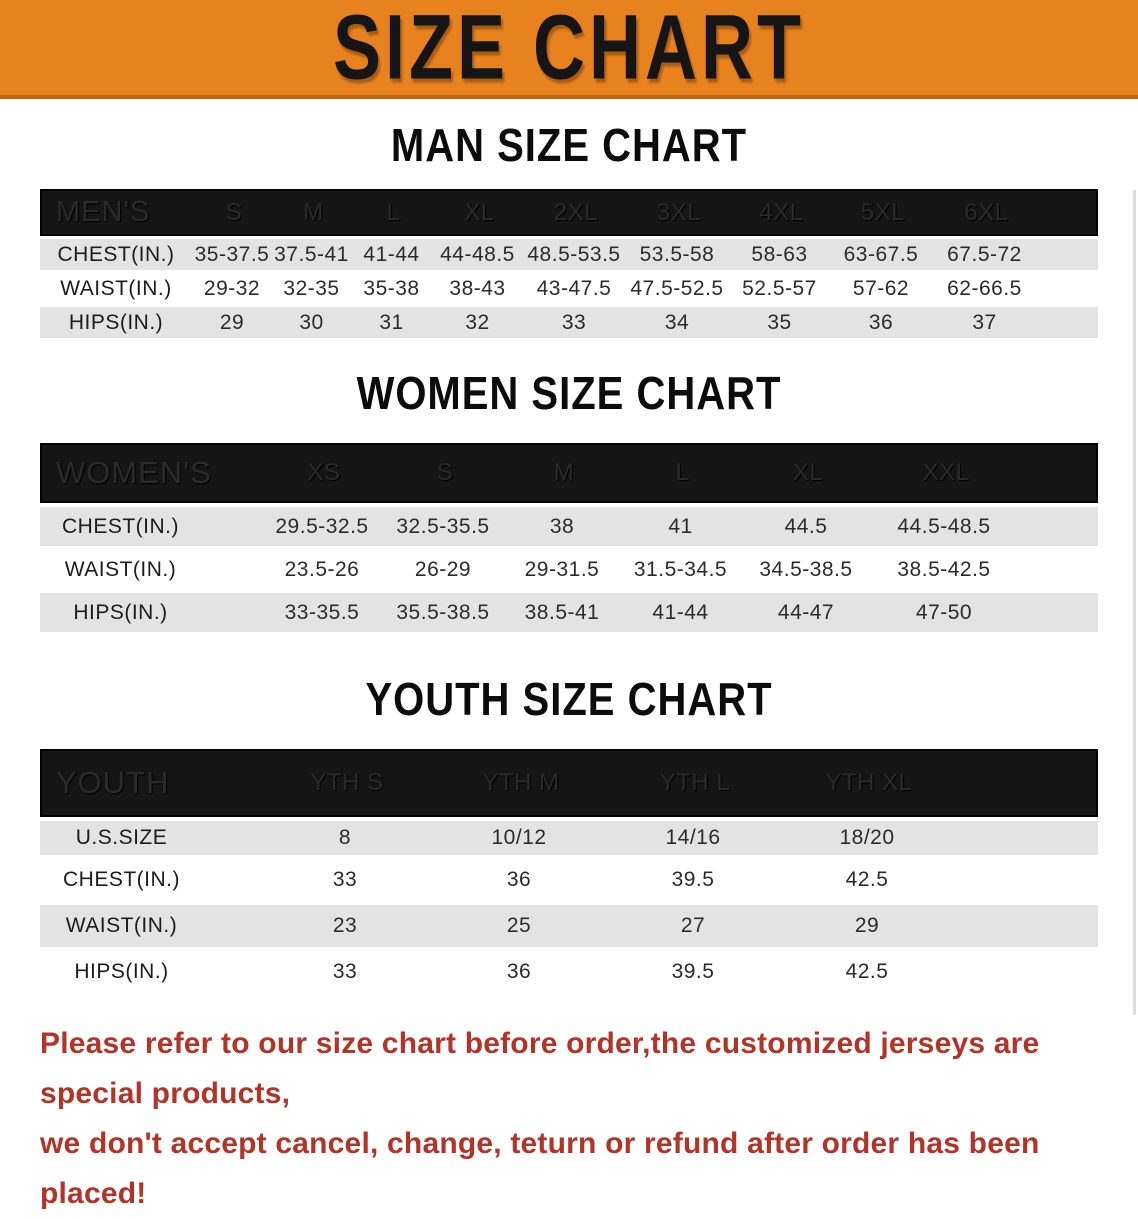 Image resolution: width=1138 pixels, height=1219 pixels. Describe the element at coordinates (867, 837) in the screenshot. I see `table-cell: 18/20` at that location.